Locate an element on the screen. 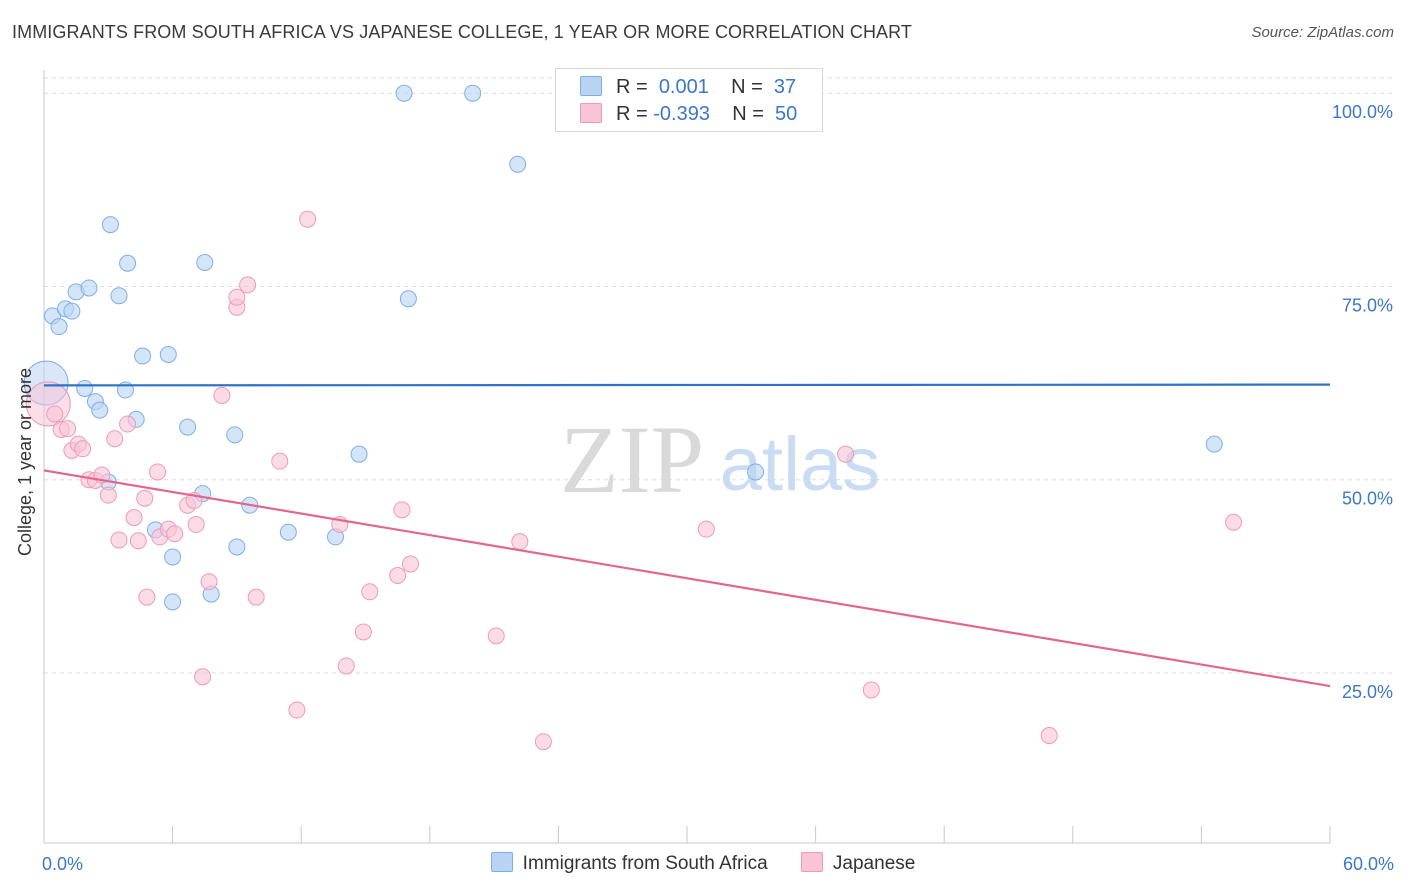  south-africa-trend-line is located at coordinates (687, 385).